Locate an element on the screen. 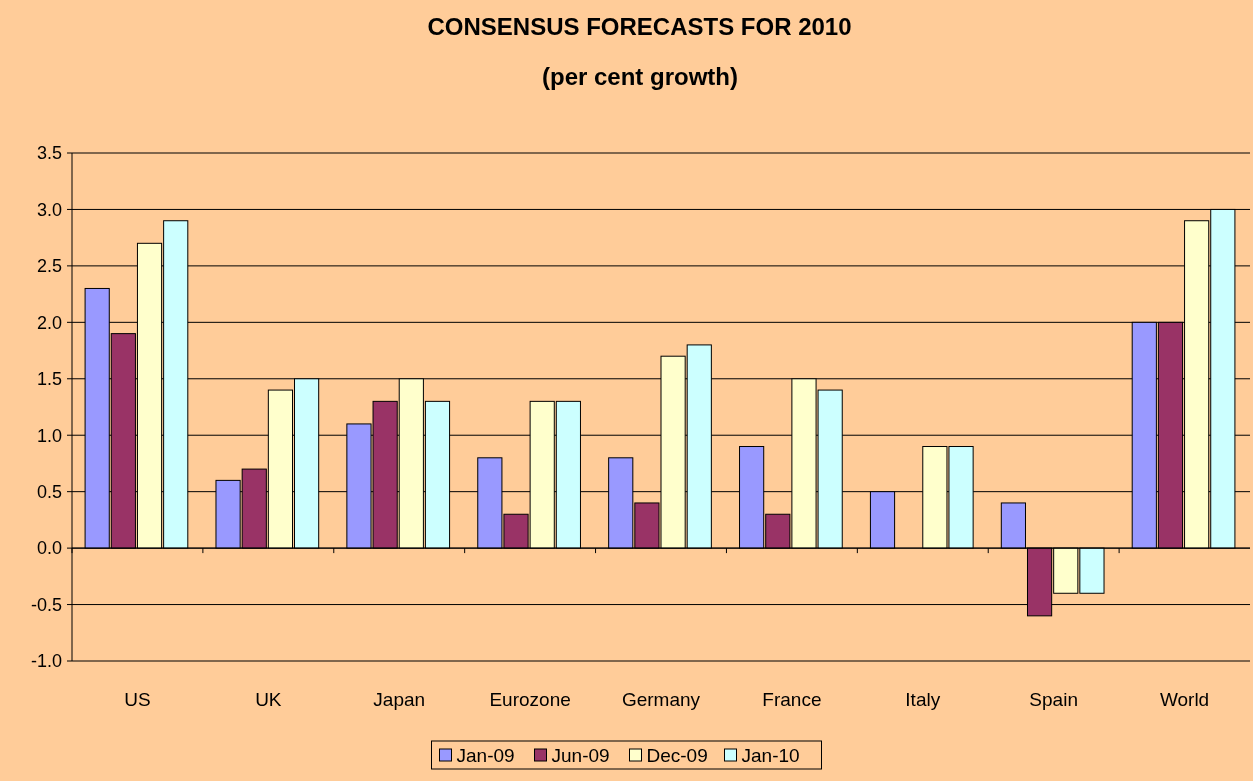  x-tick-label: France is located at coordinates (792, 699).